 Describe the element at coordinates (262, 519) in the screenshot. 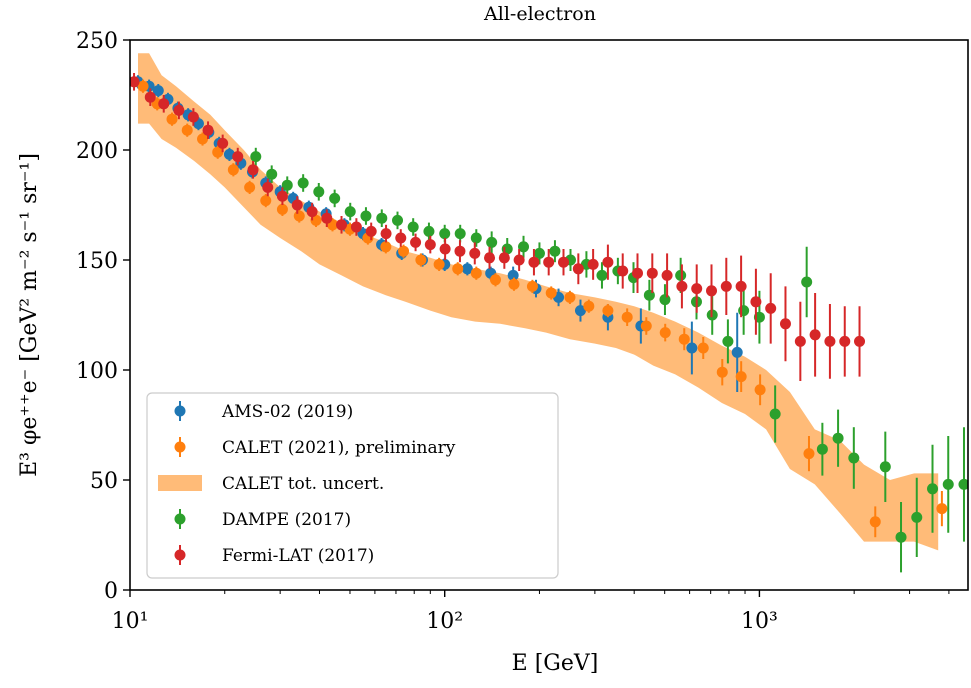

I see `legend-dampe: DAMPE (2017)` at that location.